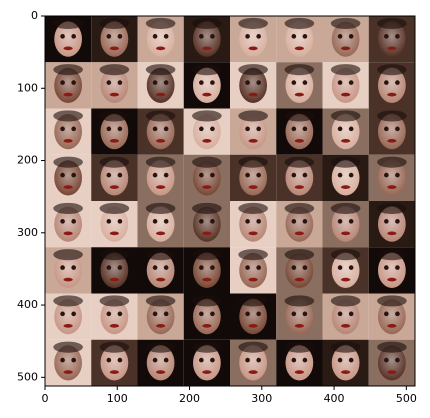  What do you see at coordinates (189, 398) in the screenshot?
I see `x-tick-label: 200` at bounding box center [189, 398].